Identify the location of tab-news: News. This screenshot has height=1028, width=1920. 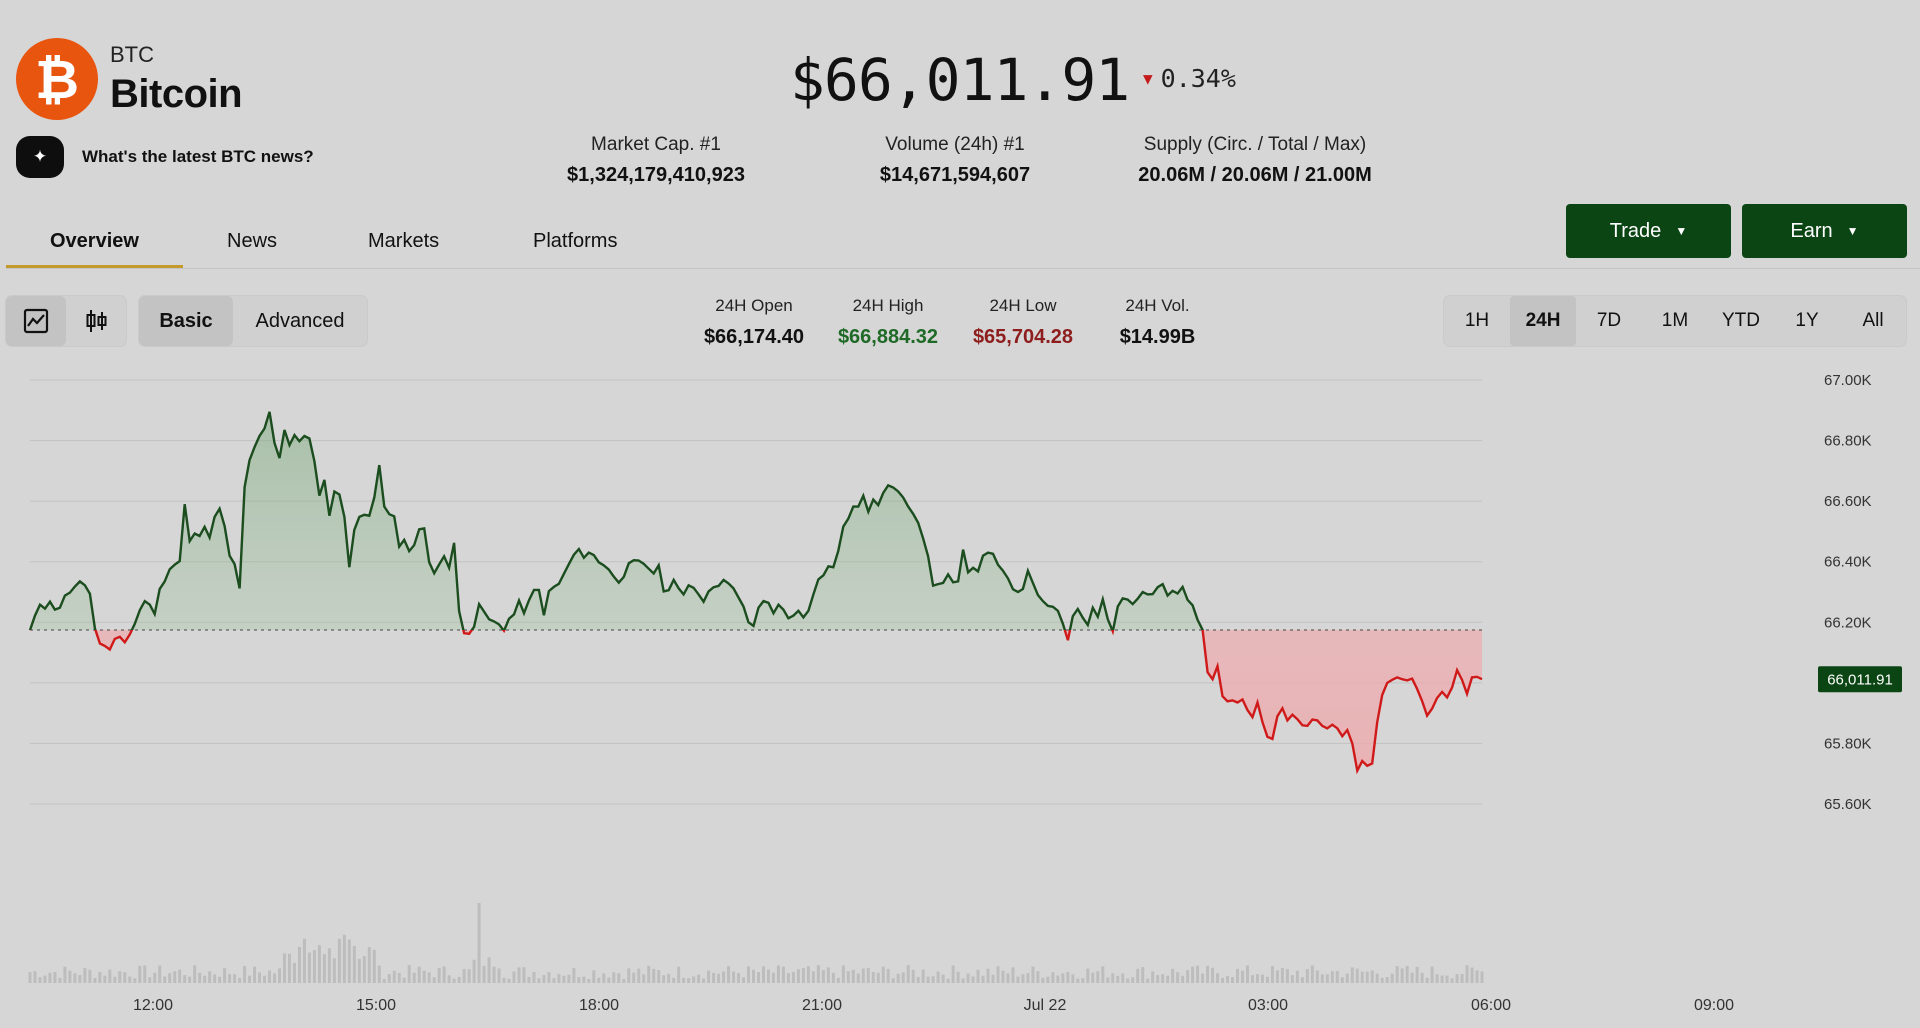
(252, 241).